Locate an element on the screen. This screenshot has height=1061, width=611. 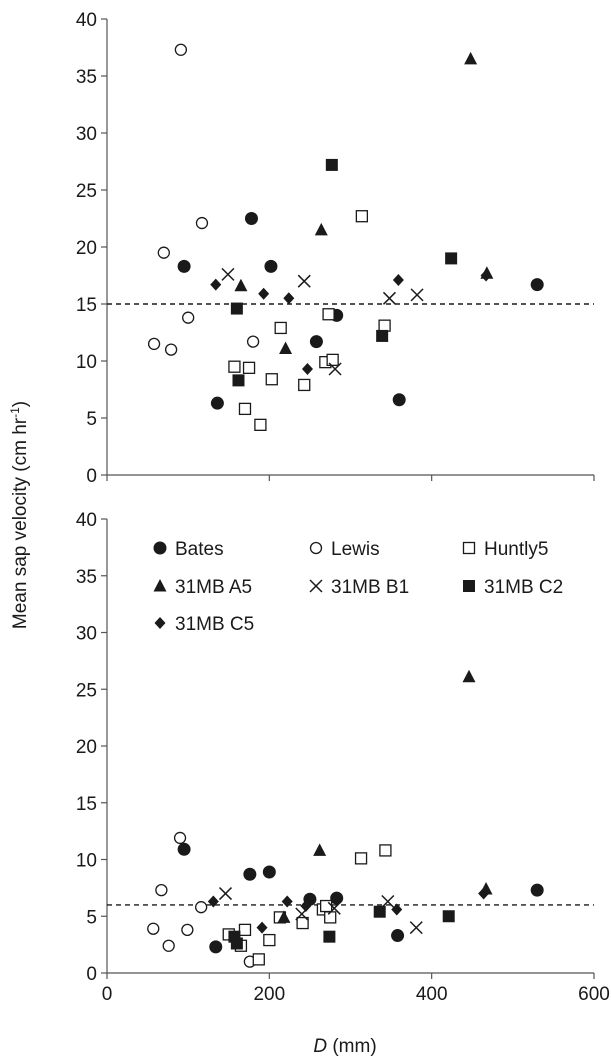
bottom-x-tick-label-600: 600 is located at coordinates (594, 994).